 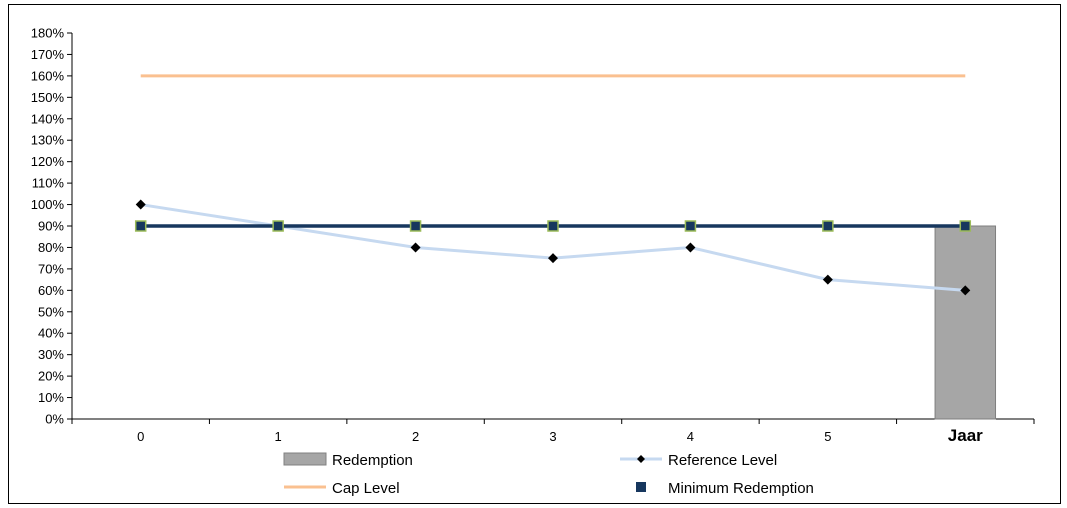 I want to click on y-tick-label: 120%, so click(x=48, y=161).